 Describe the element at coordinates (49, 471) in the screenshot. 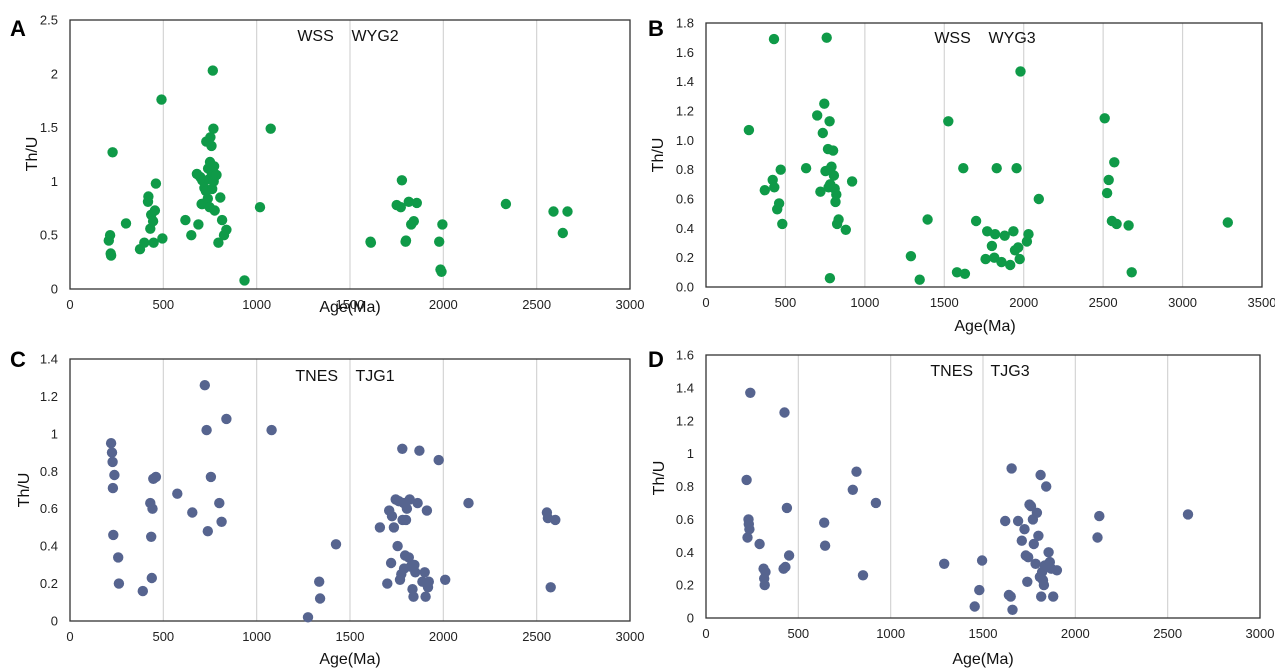

I see `y-tick-label: 0.8` at that location.